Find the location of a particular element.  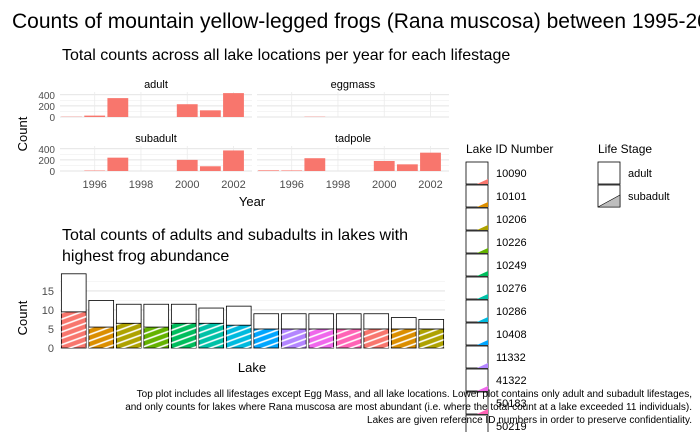

life-stage-legend-label: subadult is located at coordinates (649, 197).